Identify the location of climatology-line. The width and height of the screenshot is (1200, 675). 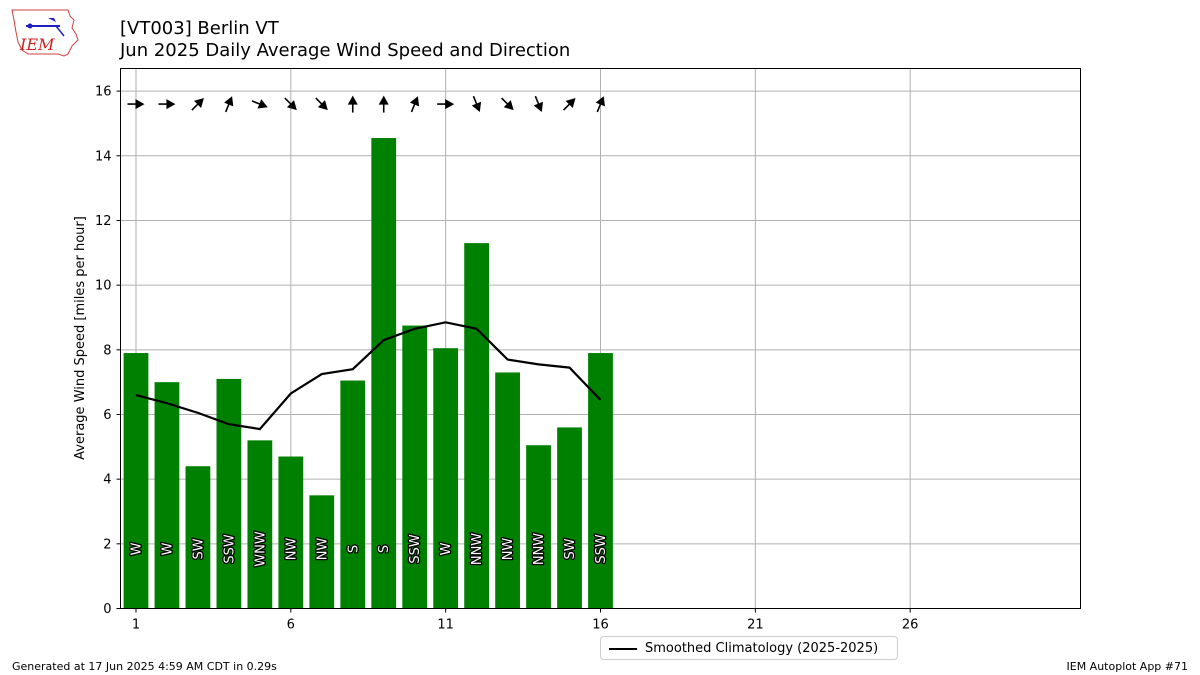
(368, 376).